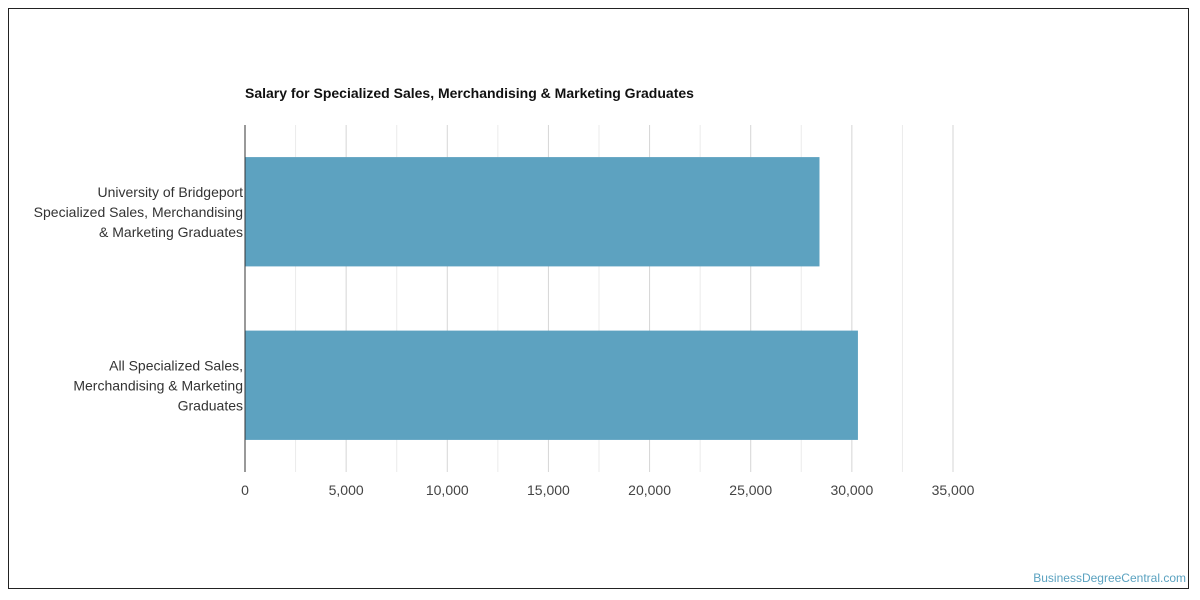 This screenshot has width=1200, height=600. I want to click on category-label-line: Specialized Sales, Merchandising, so click(138, 212).